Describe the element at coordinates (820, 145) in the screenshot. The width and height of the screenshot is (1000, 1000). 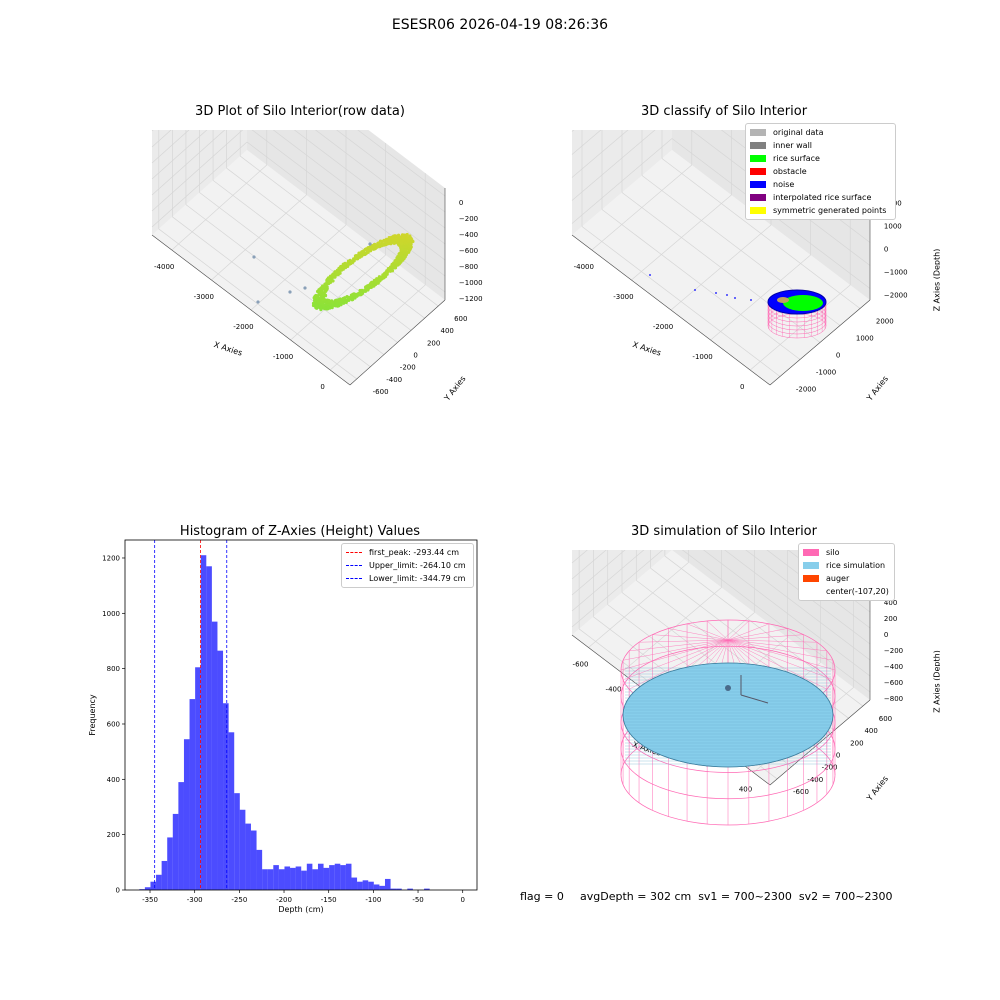
I see `legend-item: inner wall` at that location.